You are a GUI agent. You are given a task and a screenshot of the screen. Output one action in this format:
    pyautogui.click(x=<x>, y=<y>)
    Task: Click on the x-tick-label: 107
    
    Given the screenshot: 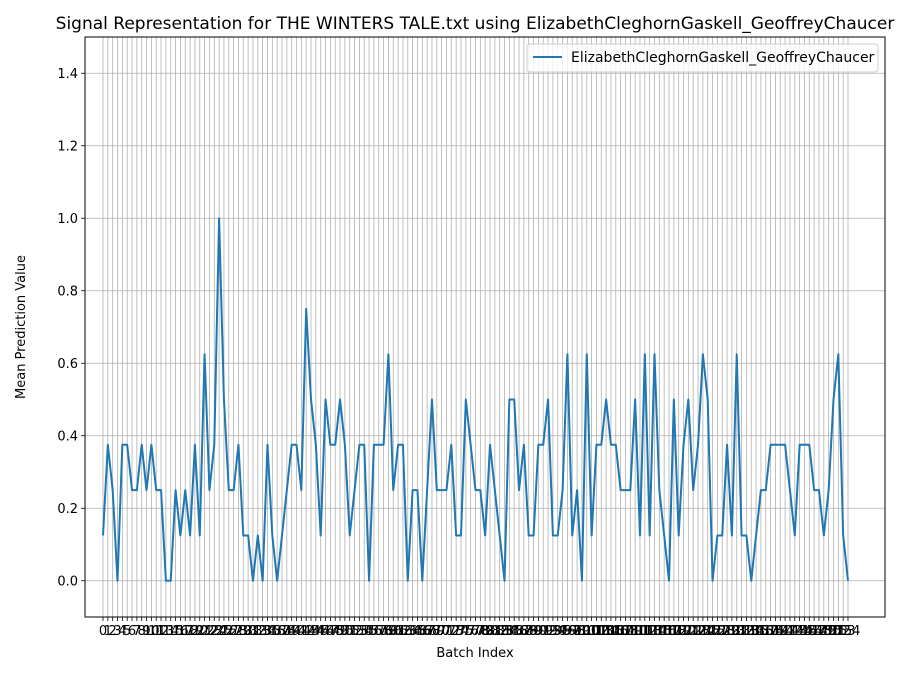 What is the action you would take?
    pyautogui.click(x=620, y=631)
    